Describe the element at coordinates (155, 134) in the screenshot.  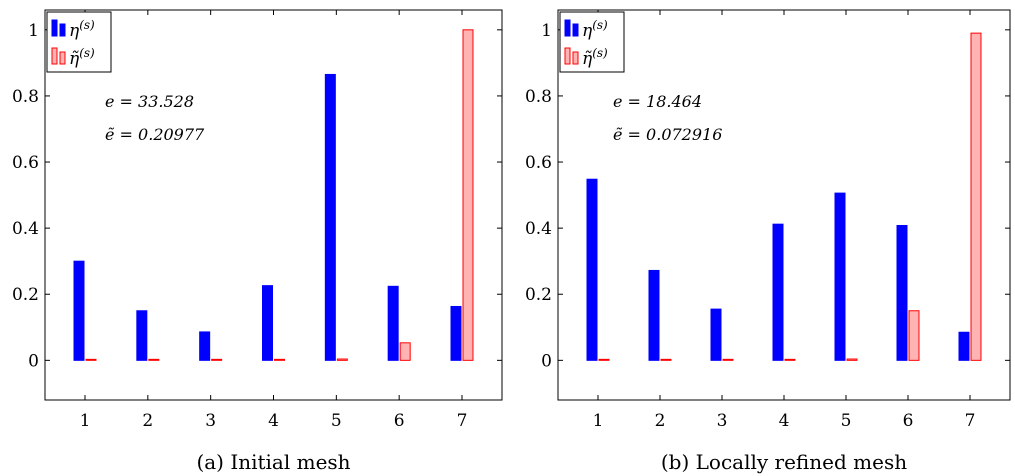
I see `annotation-text: ẽ = 0.20977` at that location.